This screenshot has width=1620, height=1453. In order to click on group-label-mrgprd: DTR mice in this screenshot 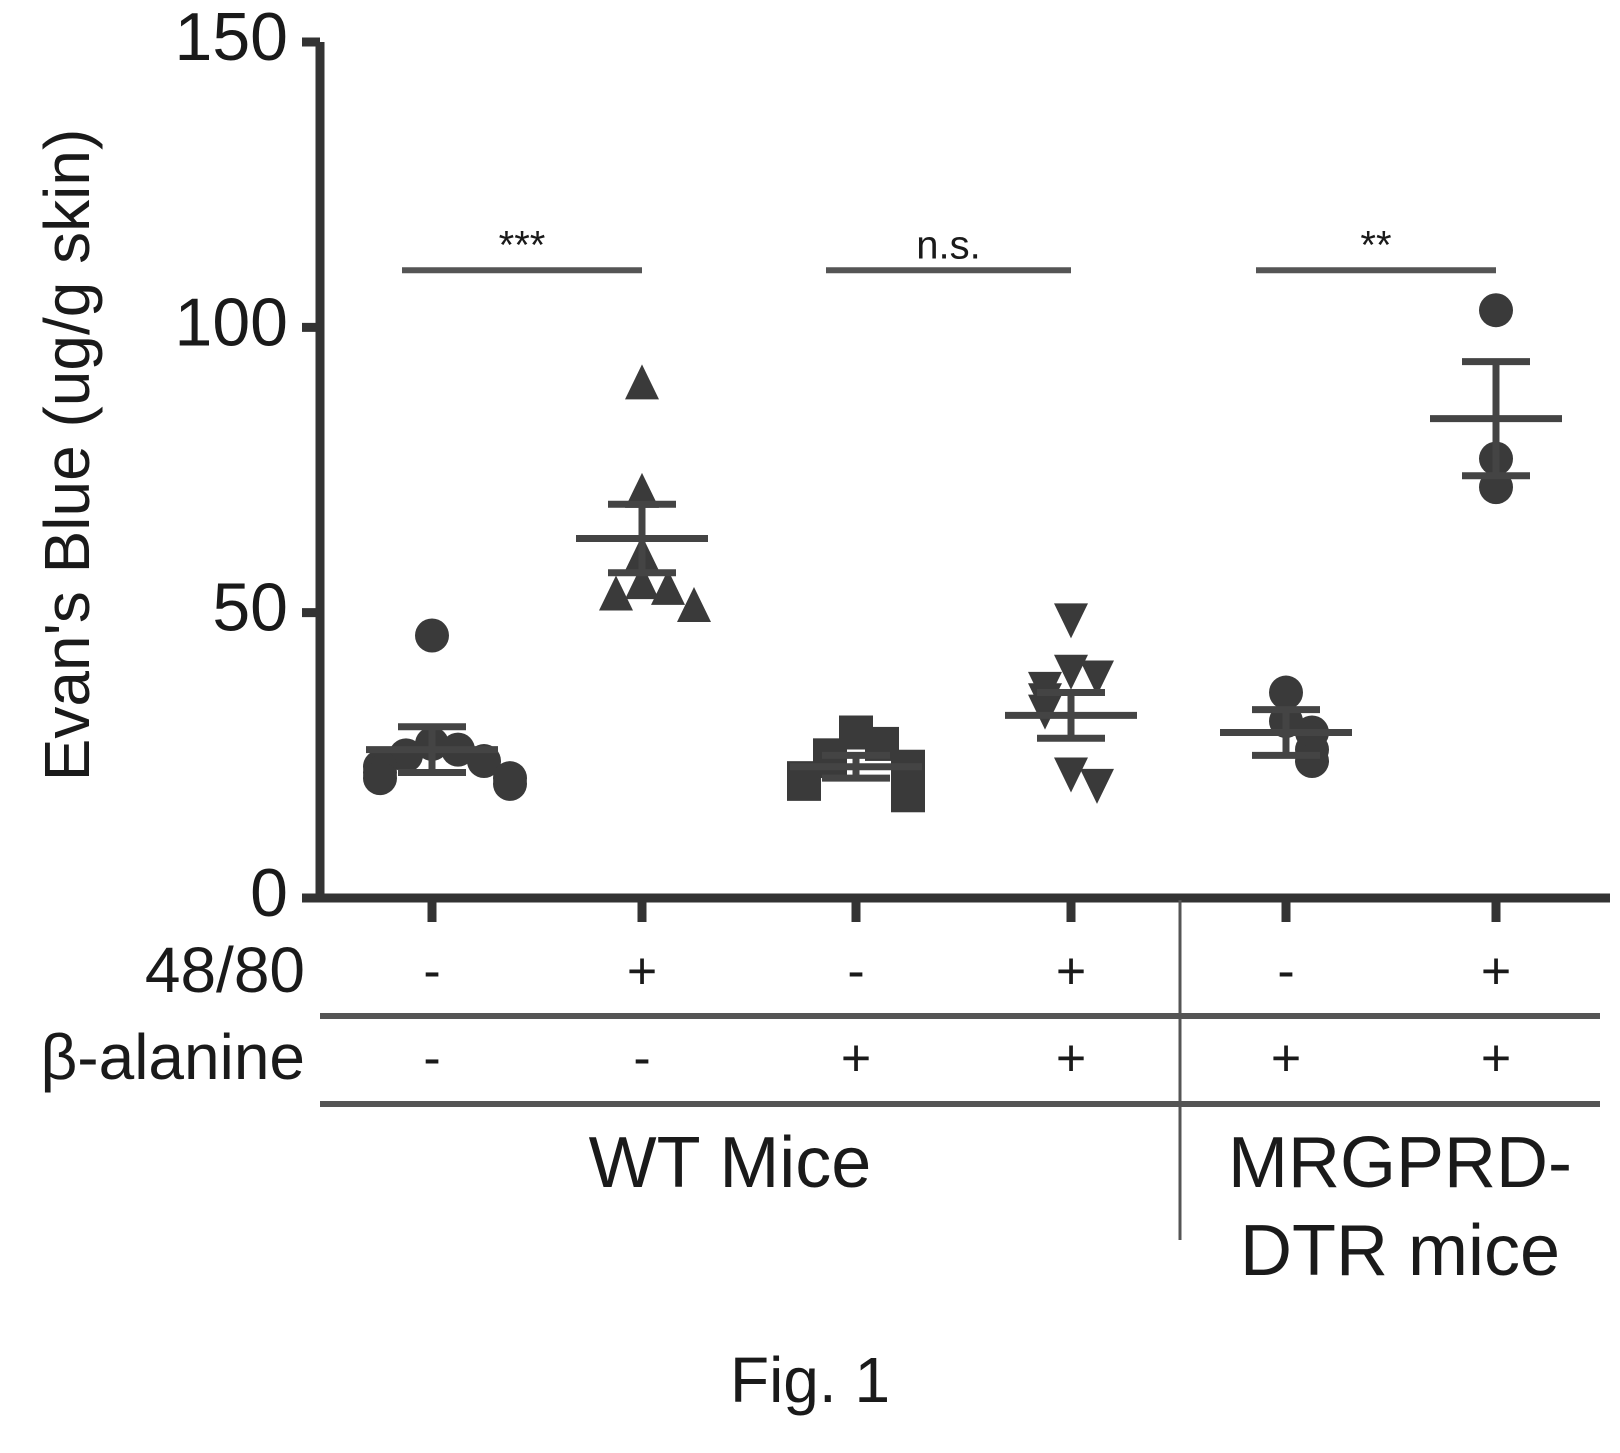, I will do `click(1400, 1251)`.